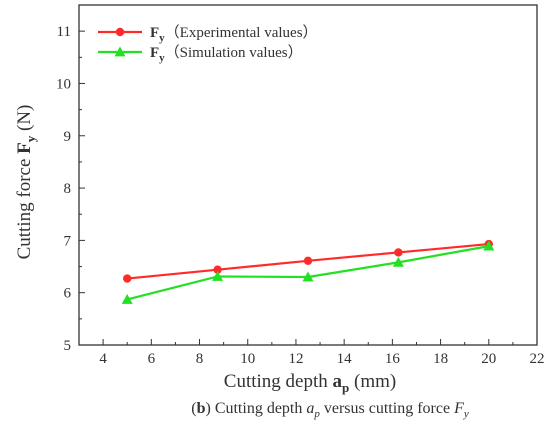 The image size is (550, 422). I want to click on y-tick-label: 8, so click(68, 189).